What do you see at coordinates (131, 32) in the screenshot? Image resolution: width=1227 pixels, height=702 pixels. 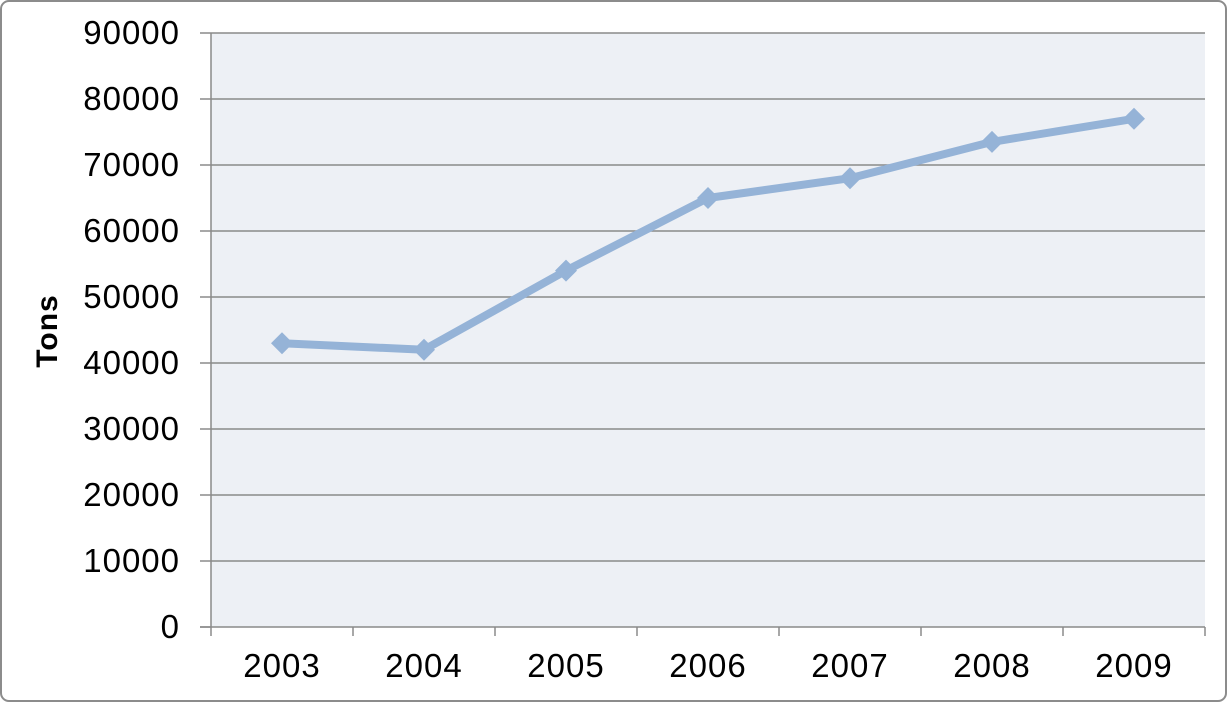 I see `y-tick-label: 90000` at bounding box center [131, 32].